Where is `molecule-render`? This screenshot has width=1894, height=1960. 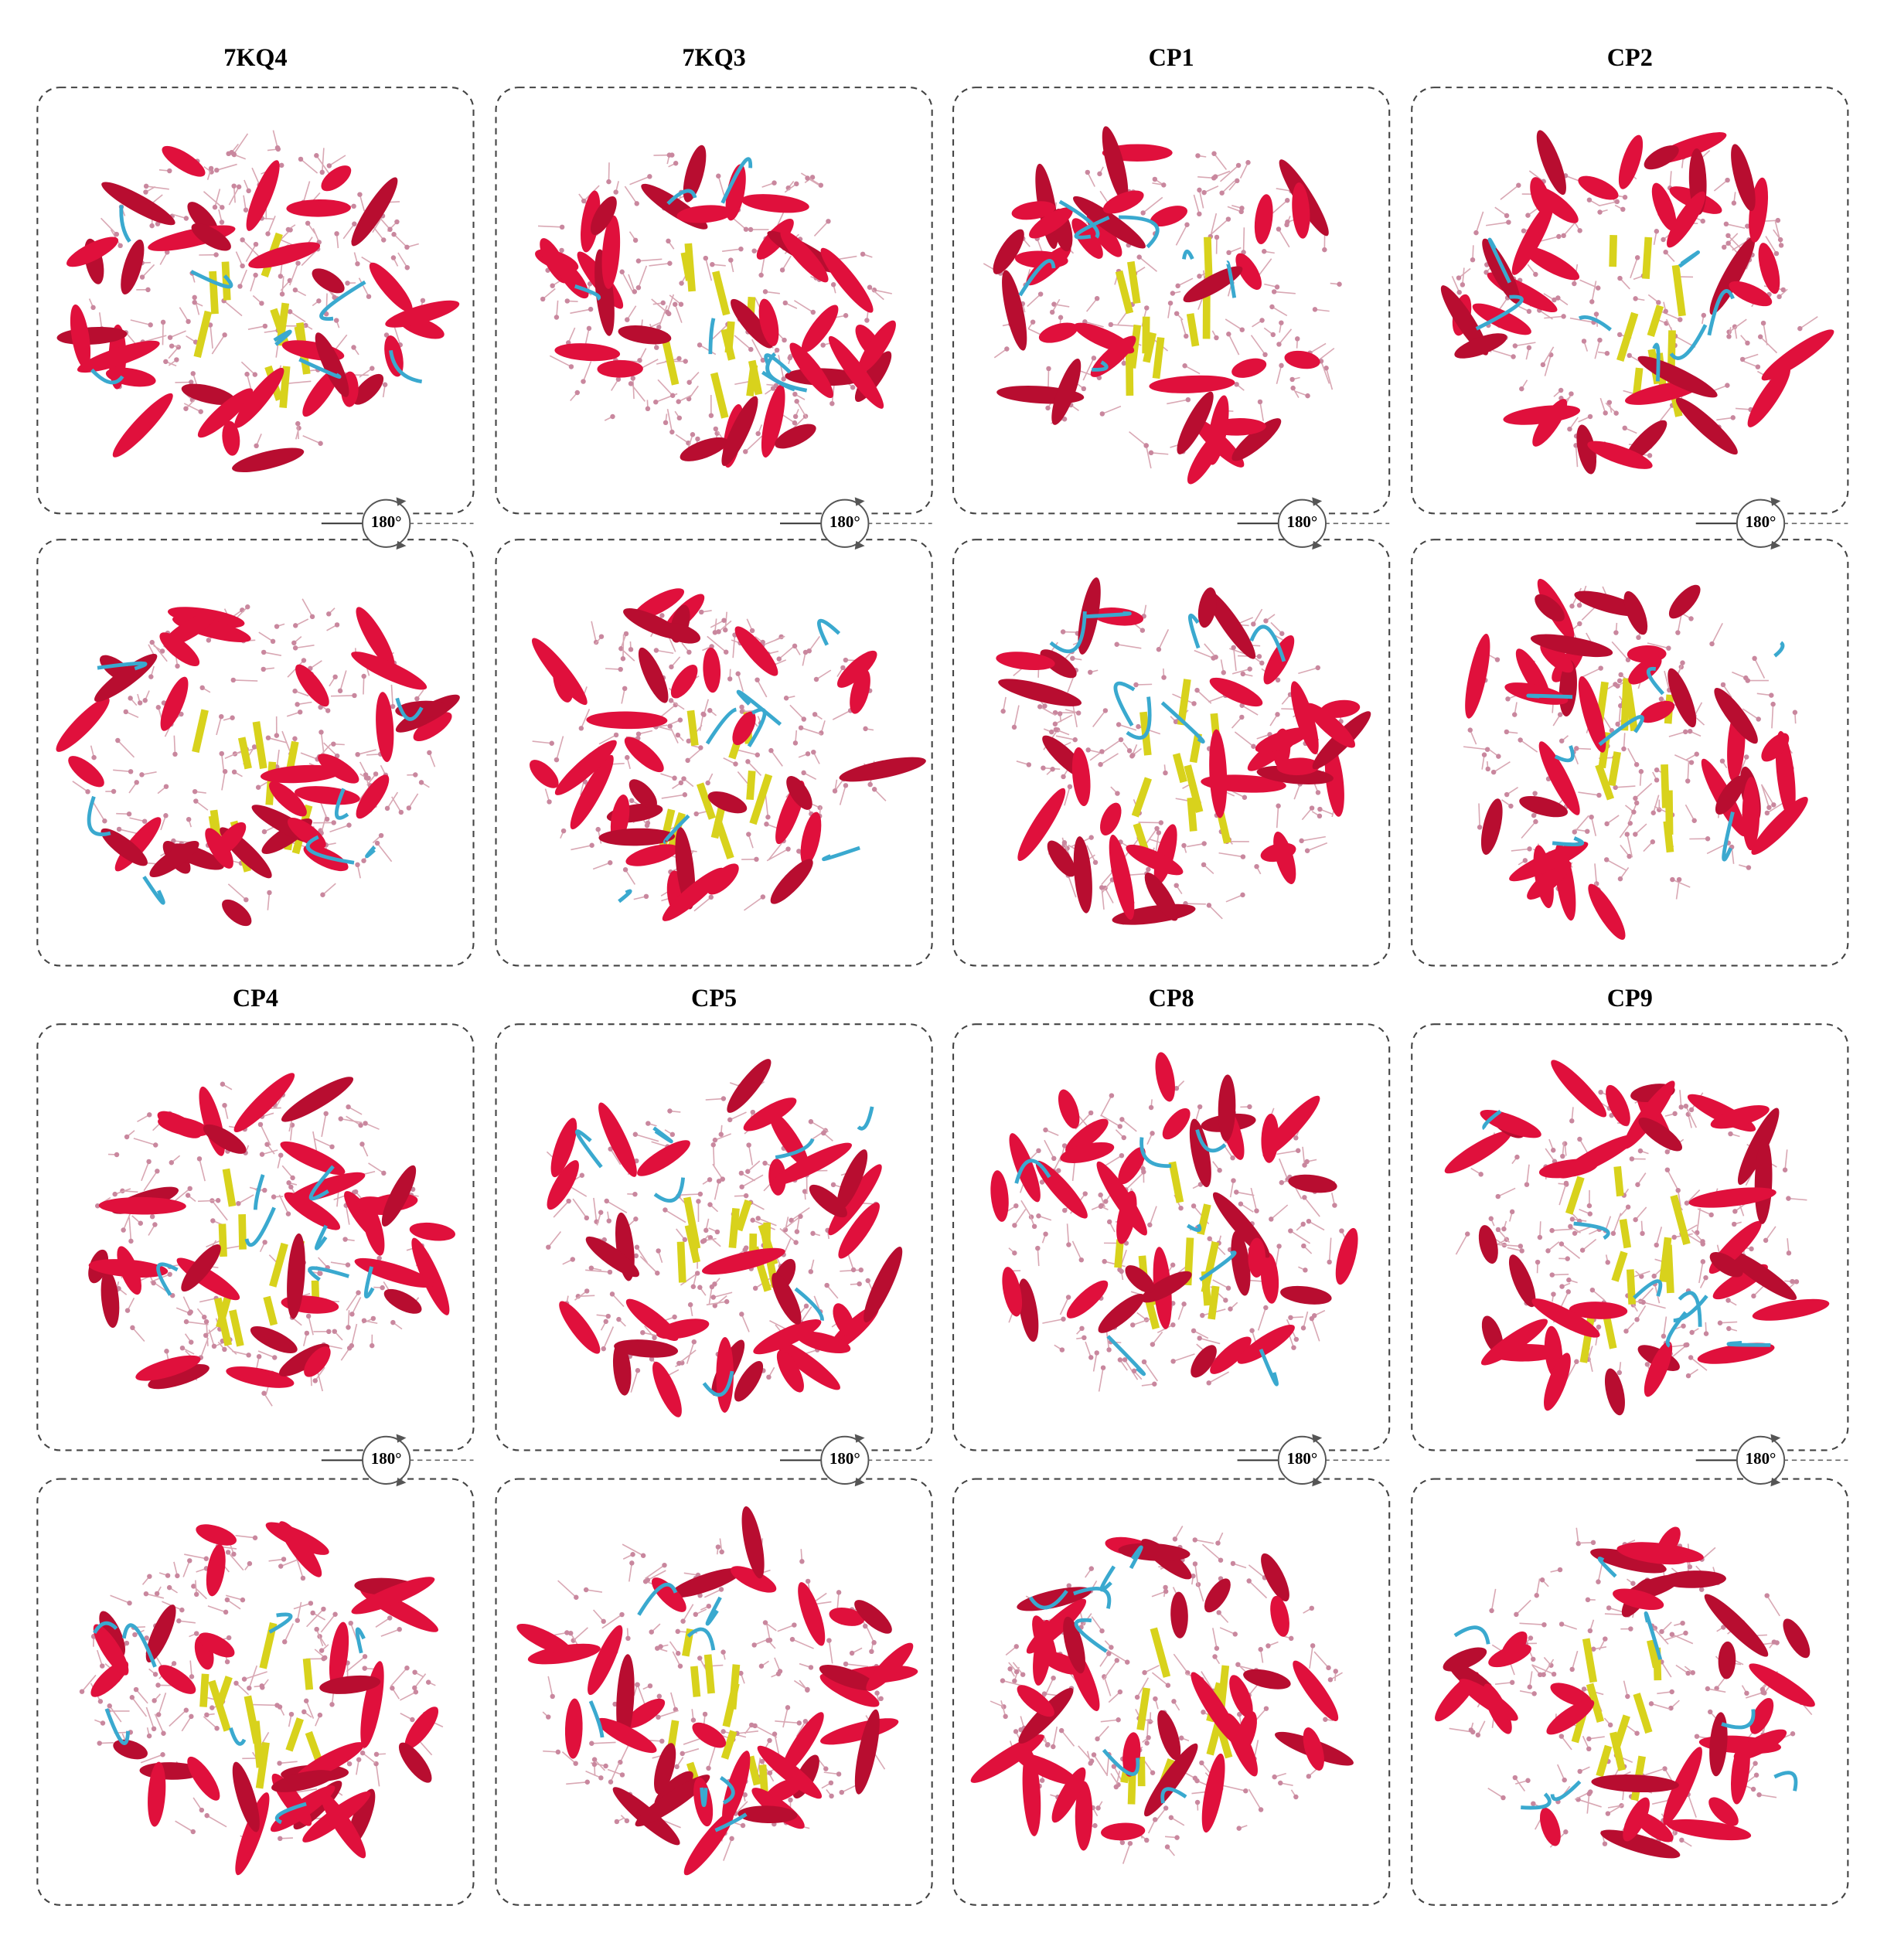 molecule-render is located at coordinates (1183, 751).